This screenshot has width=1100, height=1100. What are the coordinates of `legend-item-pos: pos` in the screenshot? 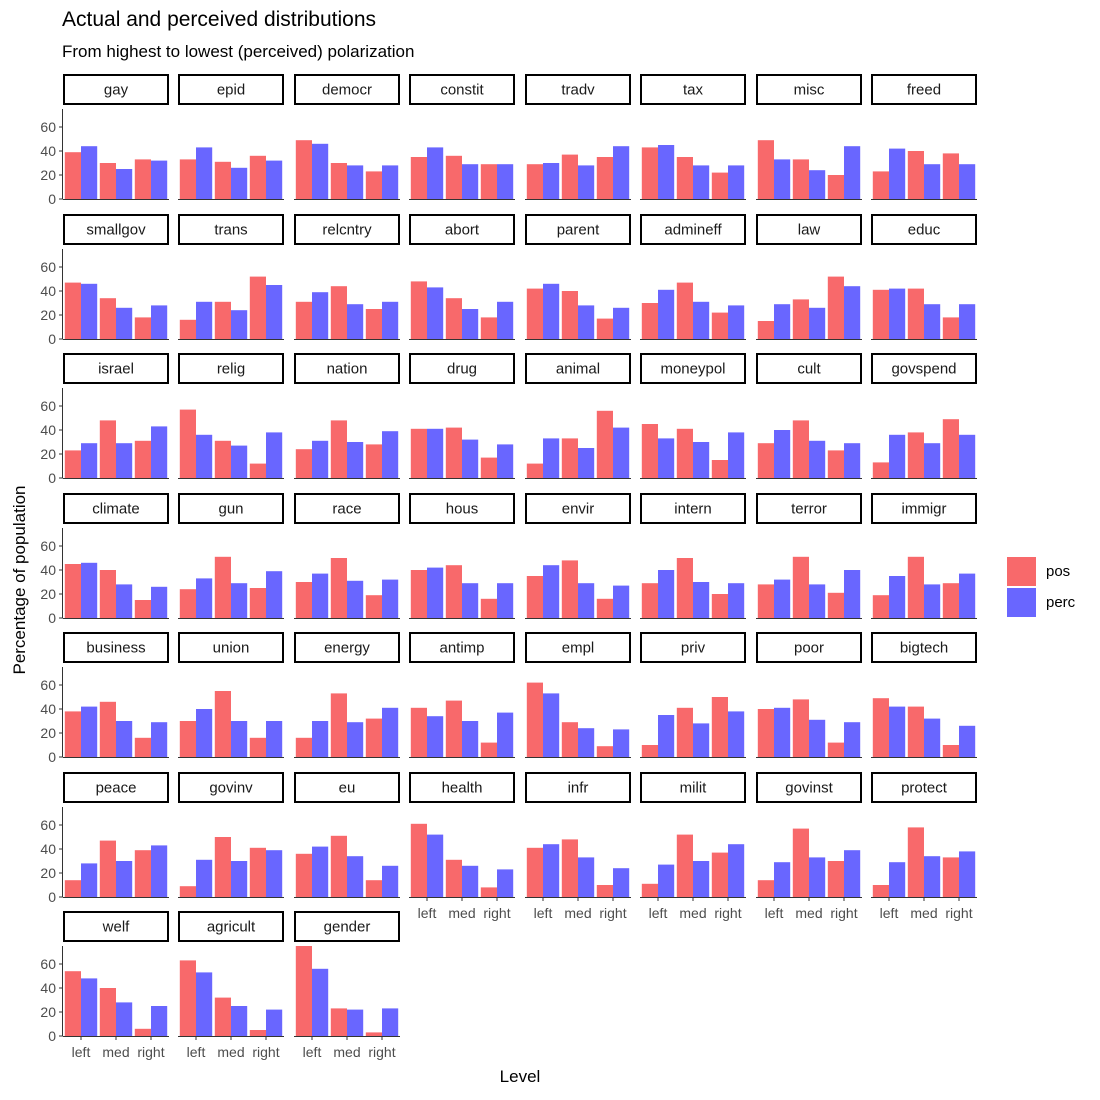 It's located at (1041, 571).